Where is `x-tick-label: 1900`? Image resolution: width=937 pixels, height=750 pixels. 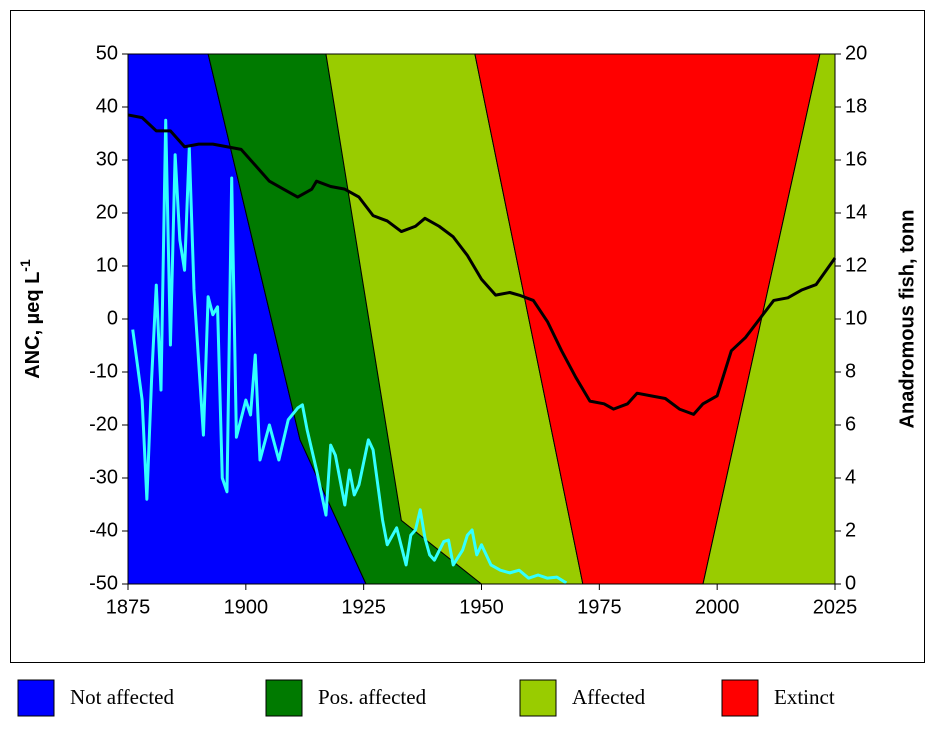 x-tick-label: 1900 is located at coordinates (246, 607).